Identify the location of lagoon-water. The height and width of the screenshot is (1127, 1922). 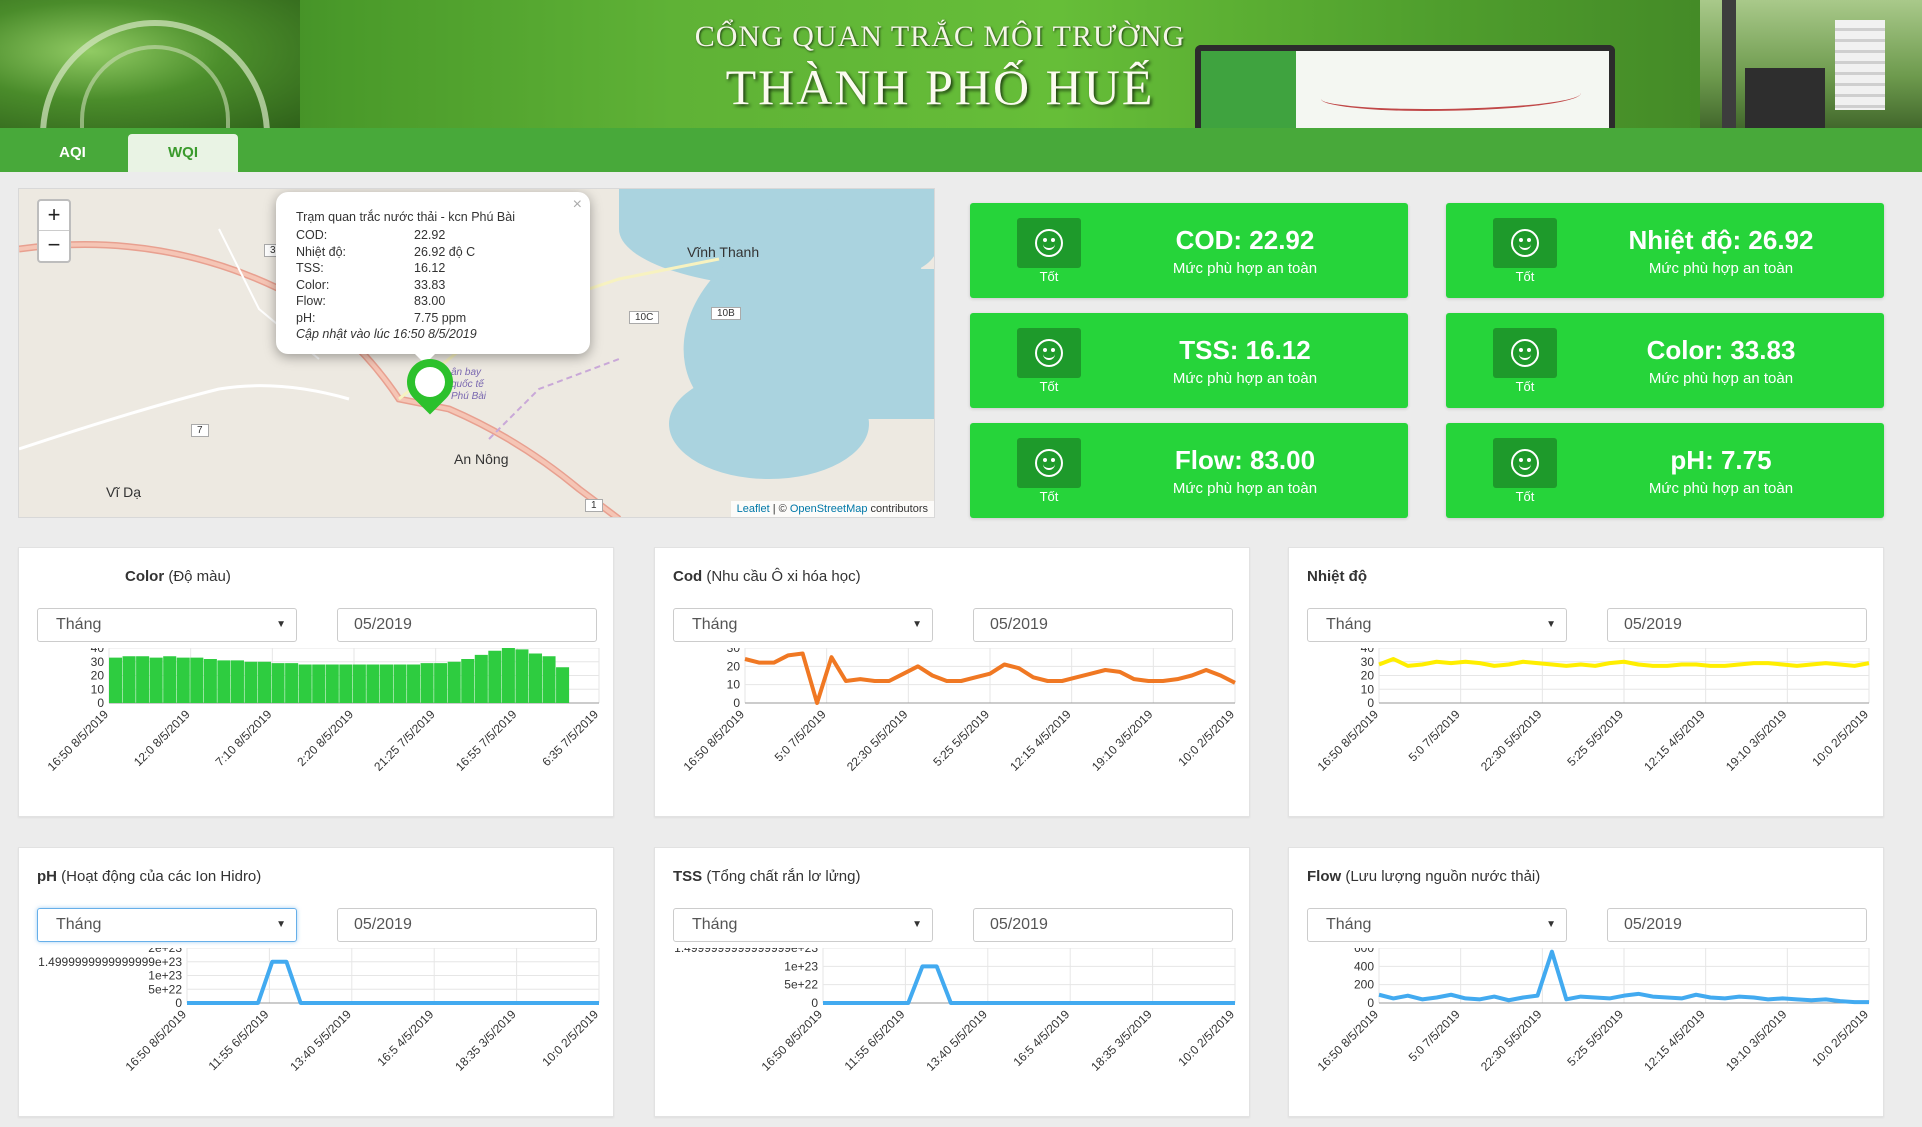
(769, 424).